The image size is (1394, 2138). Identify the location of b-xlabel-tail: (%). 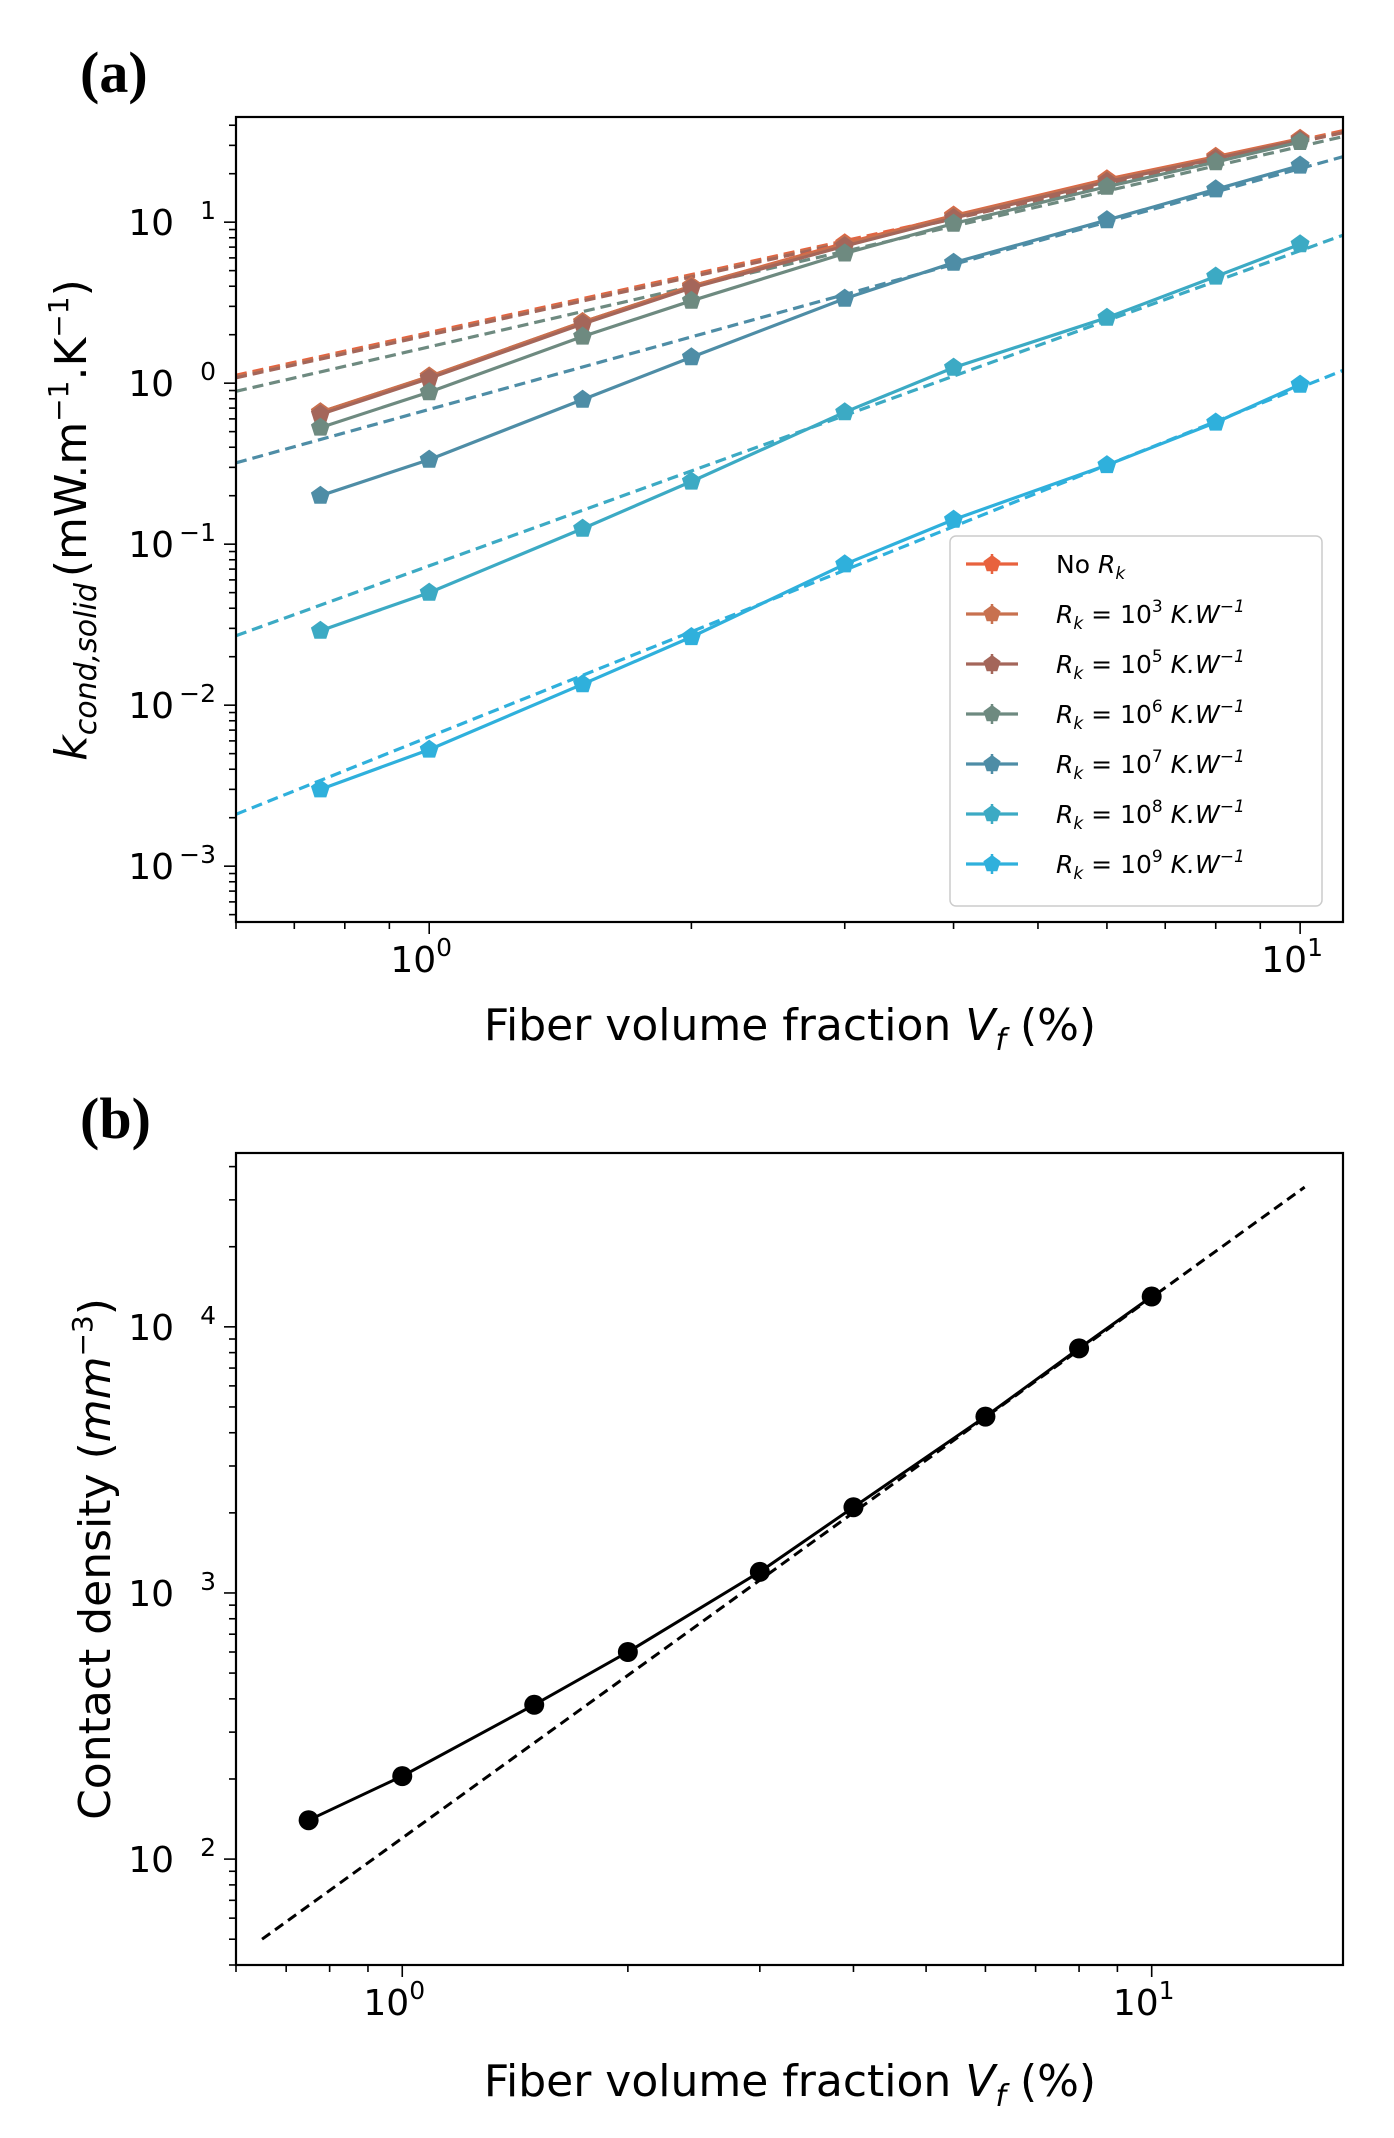
(1051, 2081).